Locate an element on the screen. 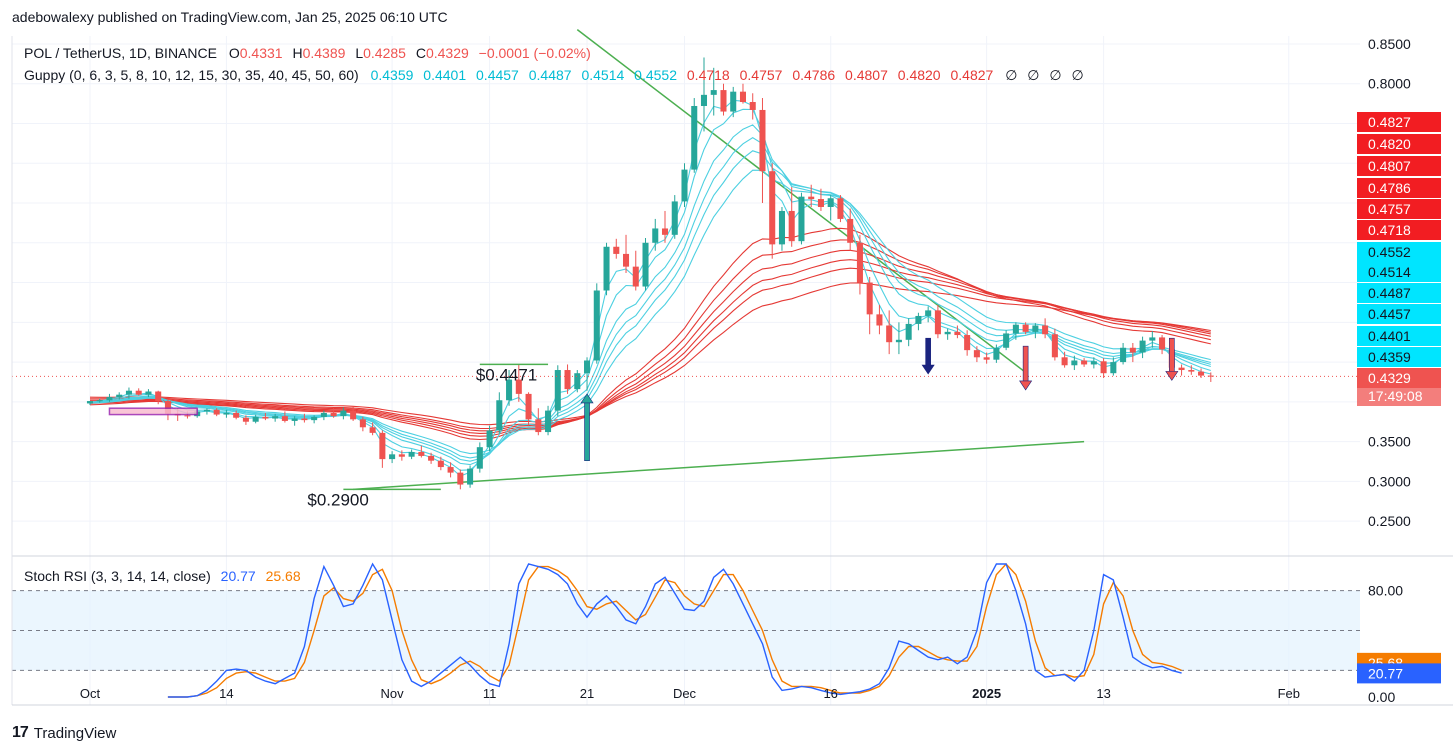  time-tick-label: 14 is located at coordinates (226, 693).